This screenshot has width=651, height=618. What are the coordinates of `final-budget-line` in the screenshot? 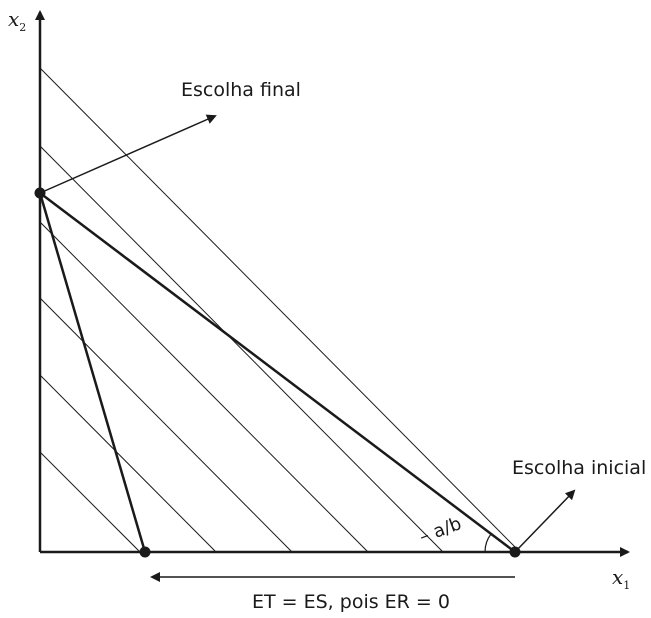 It's located at (92, 372).